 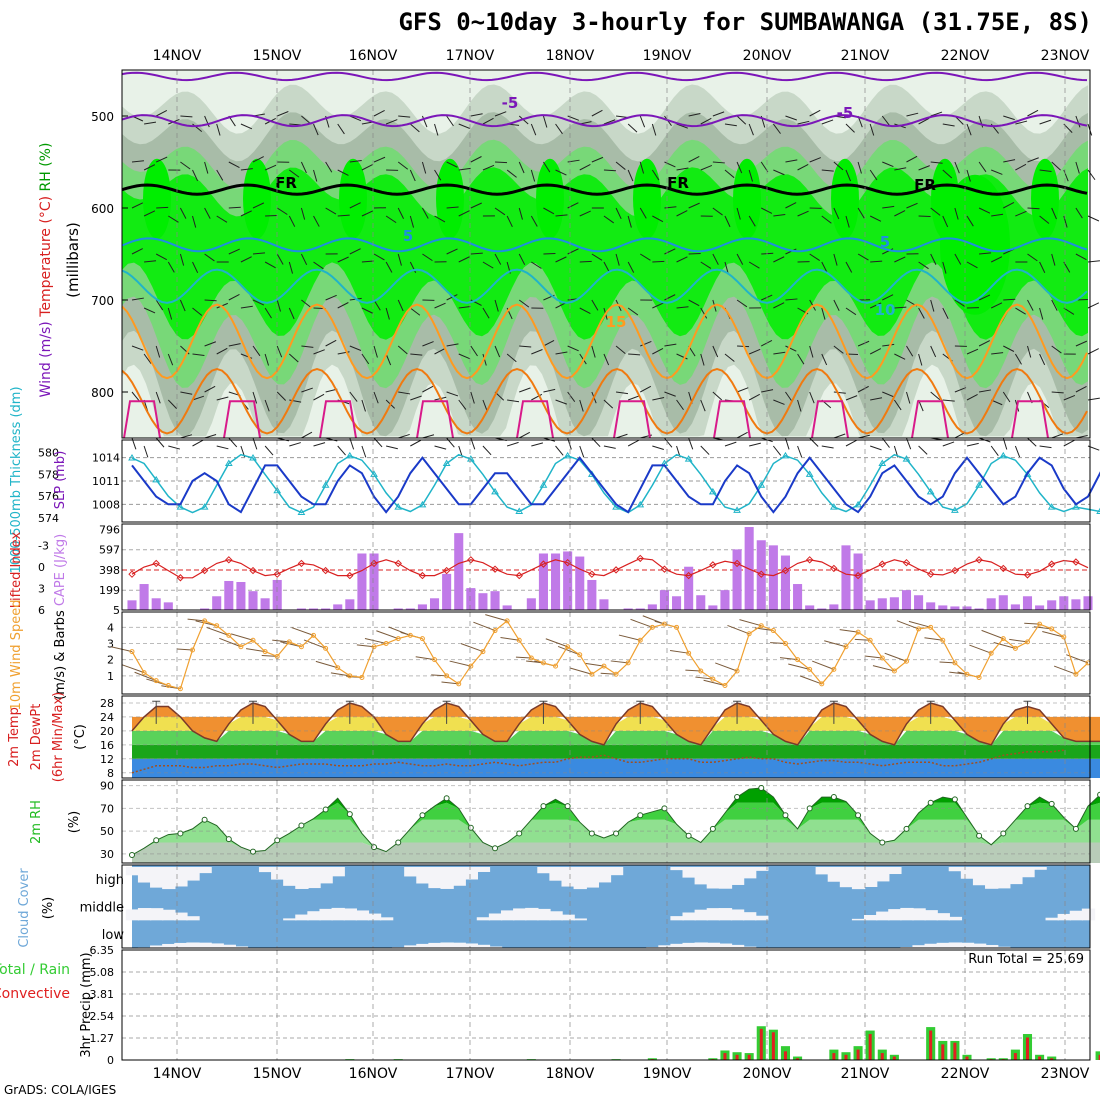 What do you see at coordinates (747, 198) in the screenshot?
I see `rh-blob-bright` at bounding box center [747, 198].